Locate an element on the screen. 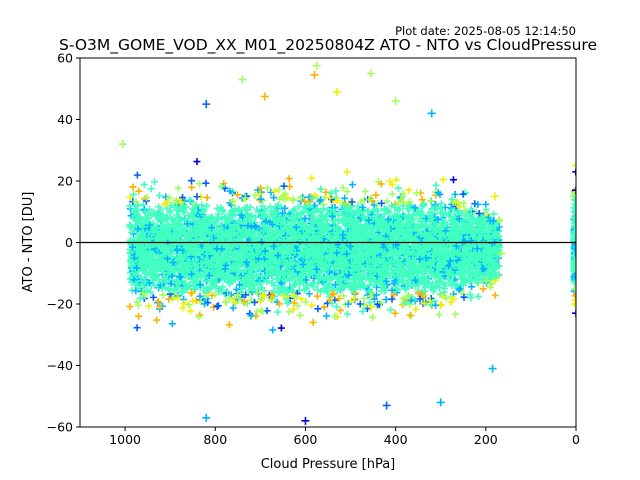  plot-date: Plot date: 2025-08-05 12:14:50 is located at coordinates (485, 31).